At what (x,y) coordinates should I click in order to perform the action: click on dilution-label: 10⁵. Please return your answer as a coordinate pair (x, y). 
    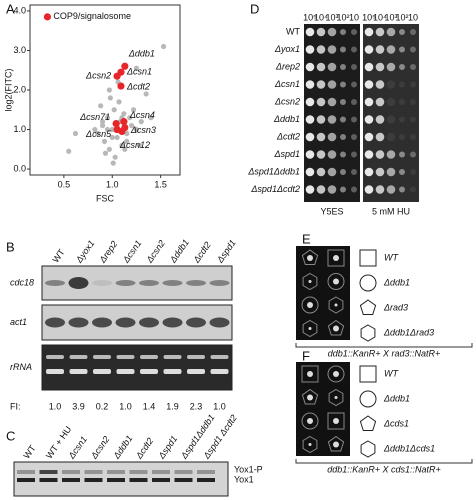
    Looking at the image, I should click on (369, 17).